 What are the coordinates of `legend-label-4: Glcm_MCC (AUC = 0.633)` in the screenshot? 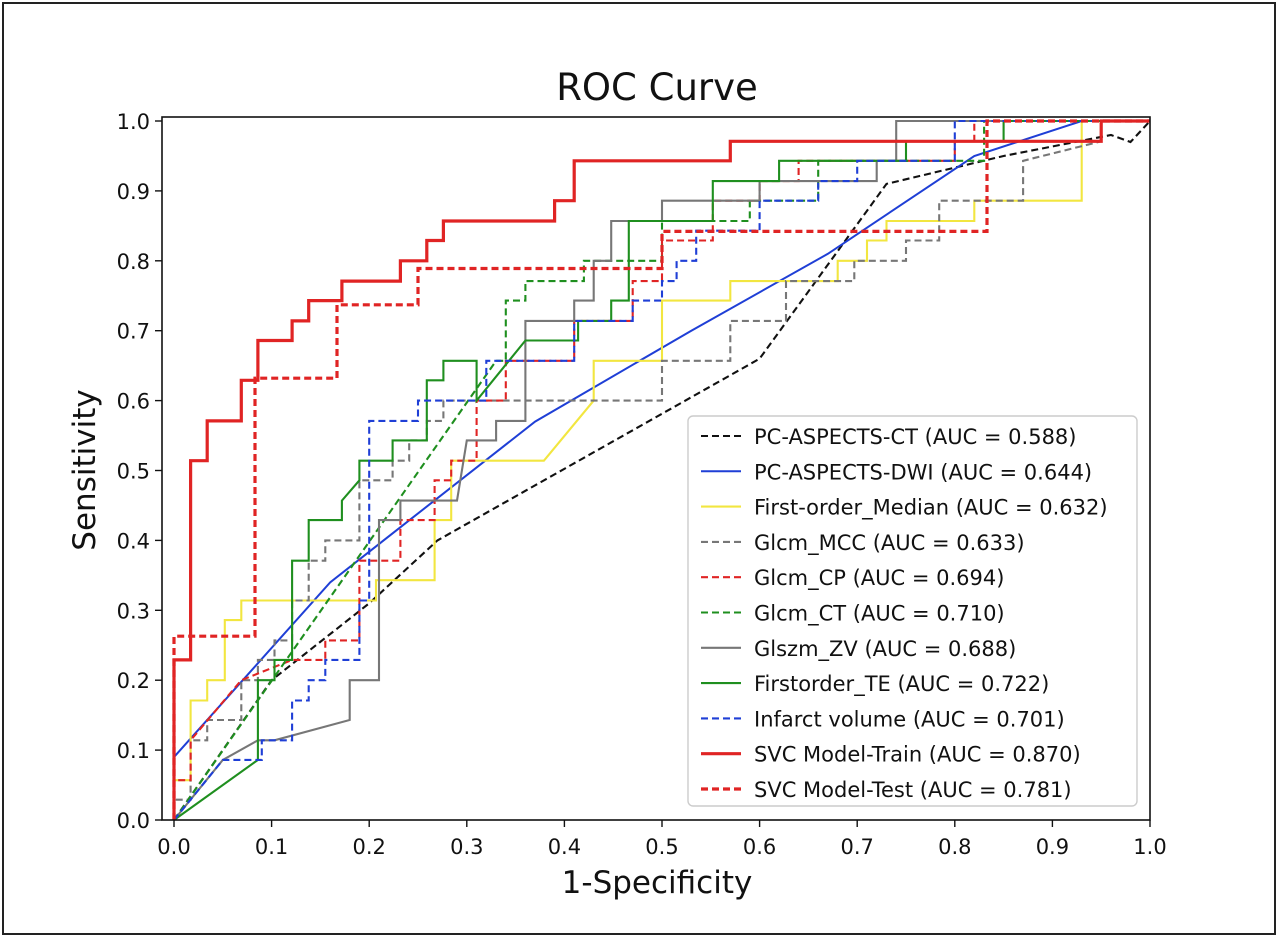 It's located at (889, 543).